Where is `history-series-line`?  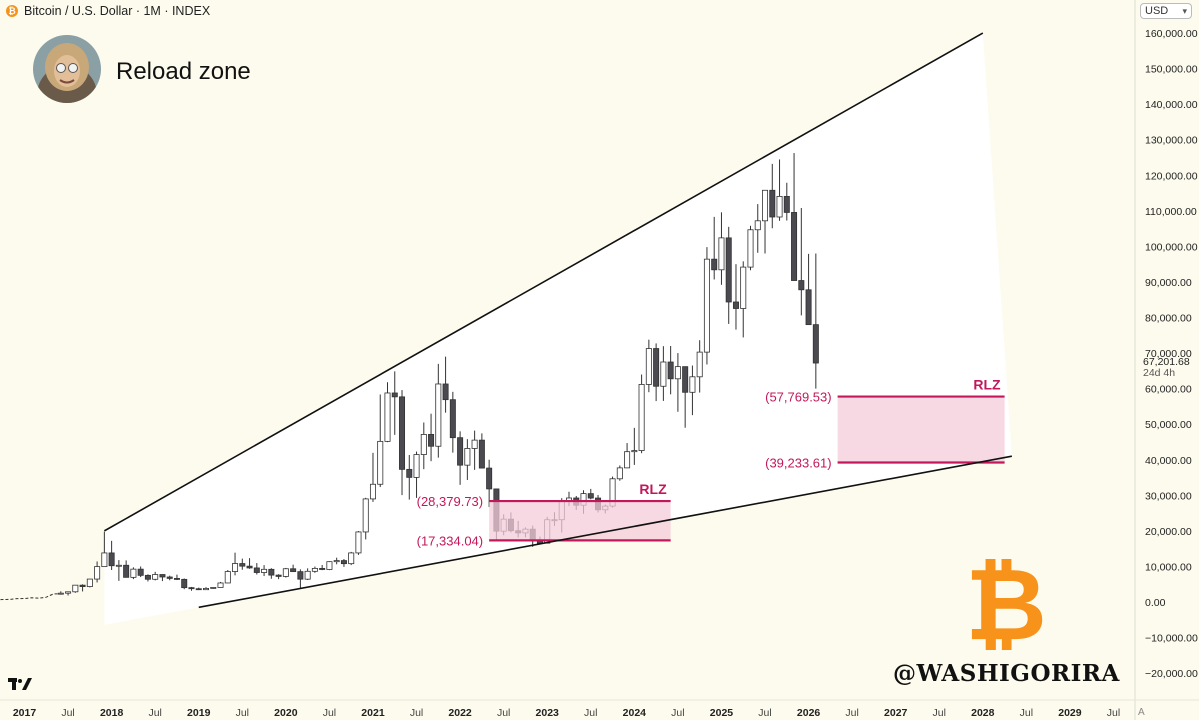
history-series-line is located at coordinates (30, 597).